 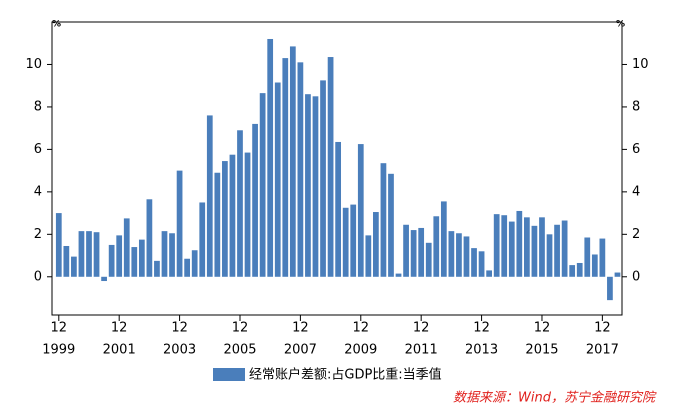 What do you see at coordinates (636, 106) in the screenshot?
I see `y2-tick-label: 8` at bounding box center [636, 106].